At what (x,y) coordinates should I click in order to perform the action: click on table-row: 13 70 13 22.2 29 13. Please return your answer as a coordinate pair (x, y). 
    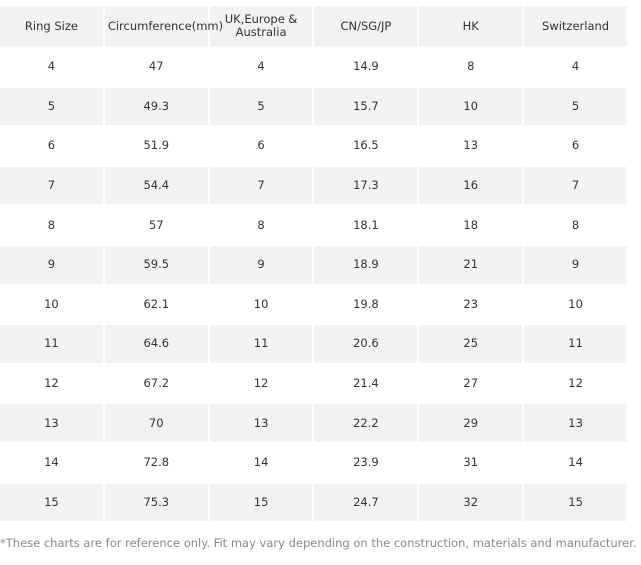
    Looking at the image, I should click on (313, 423).